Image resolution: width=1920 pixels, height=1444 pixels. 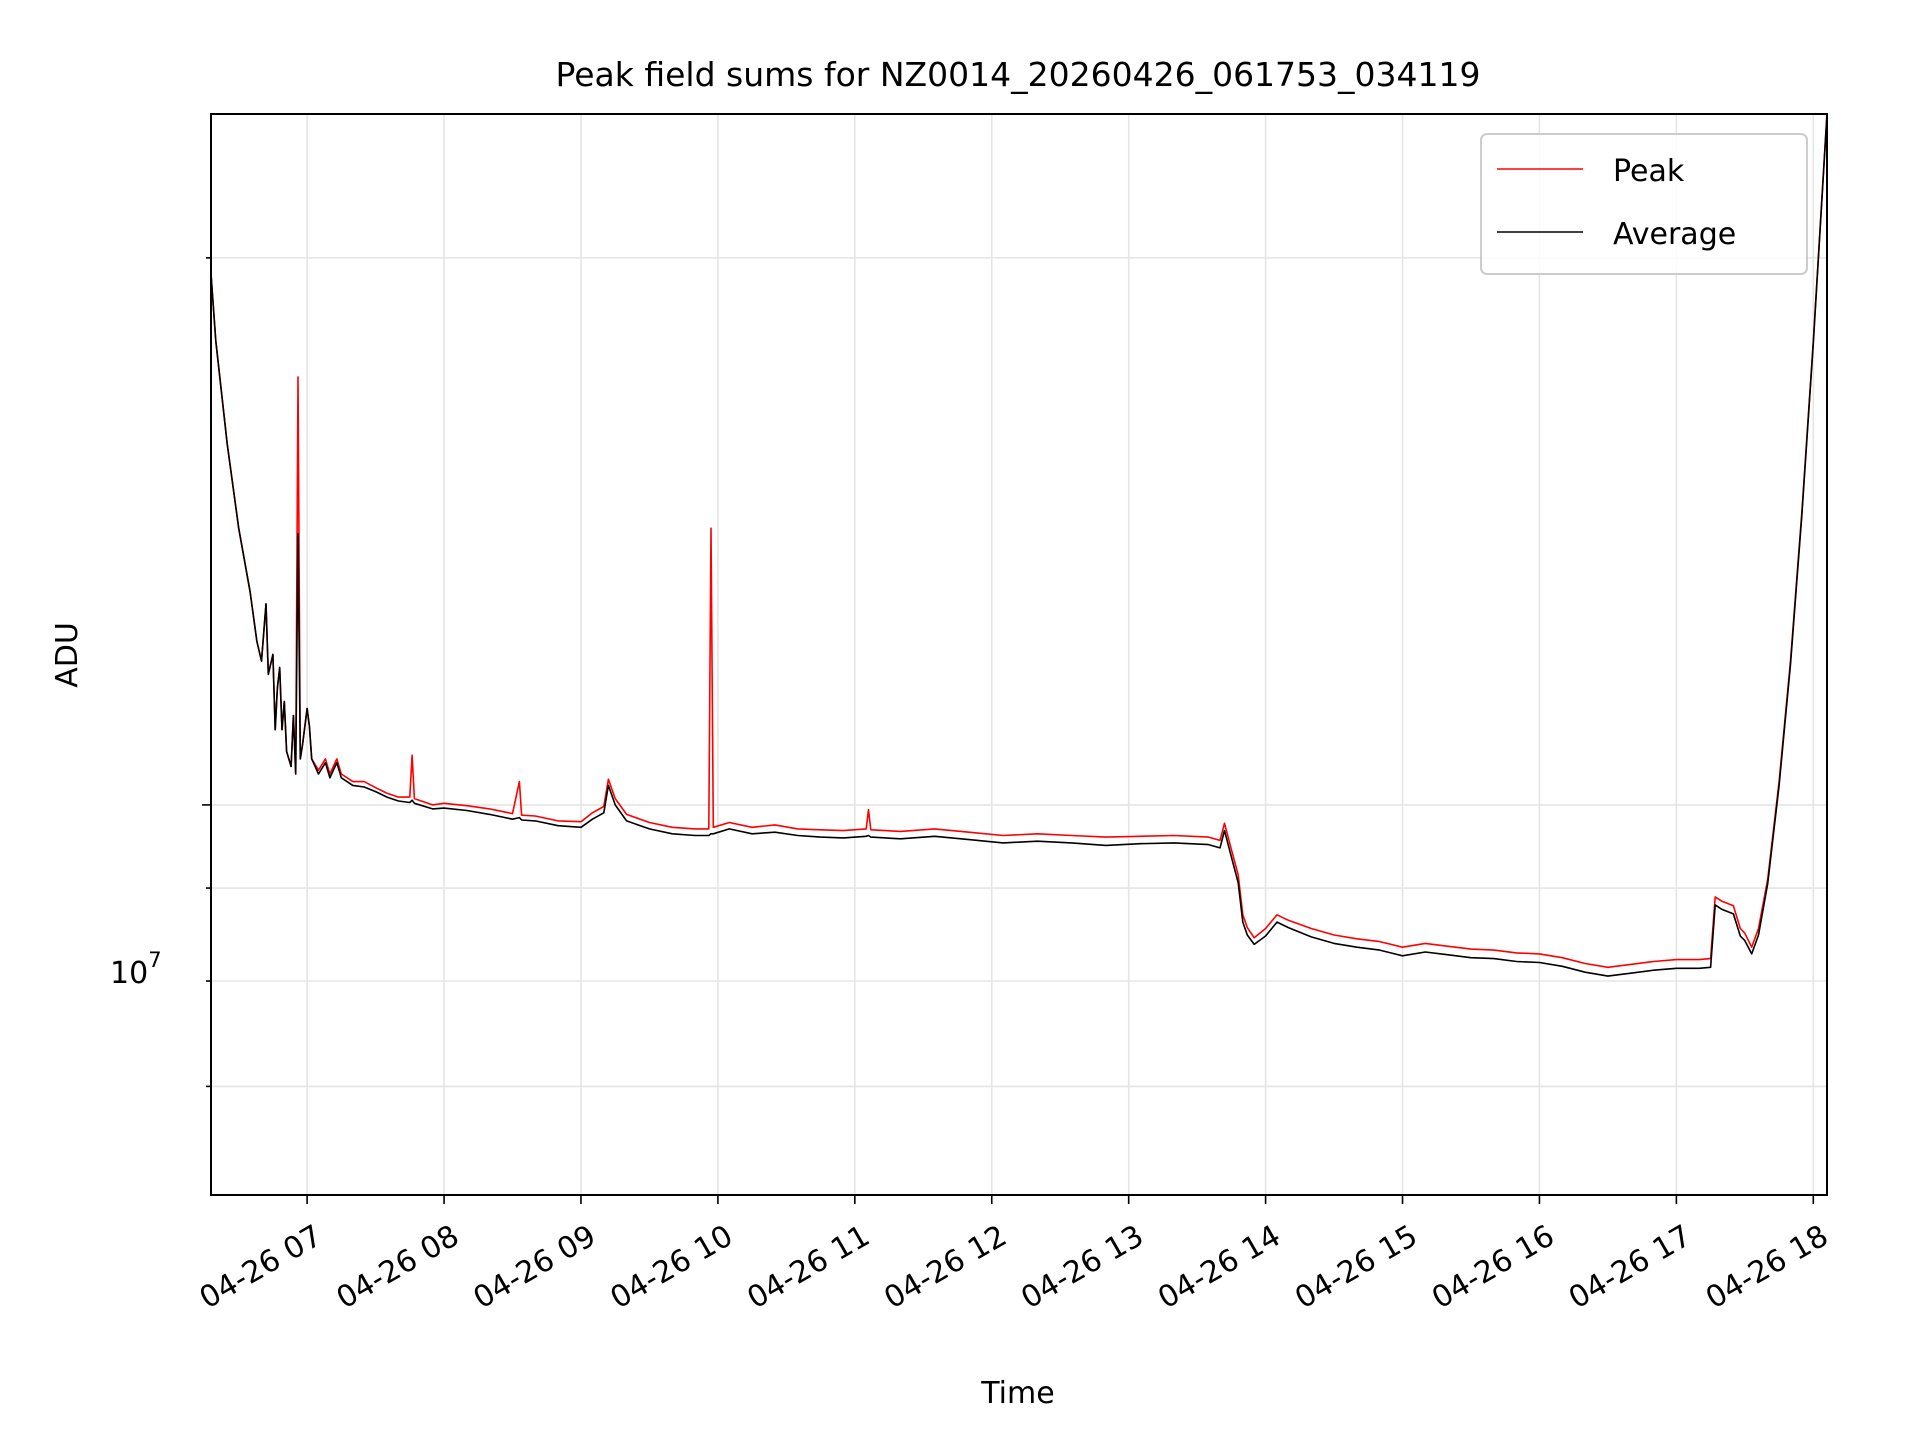 What do you see at coordinates (1674, 234) in the screenshot?
I see `legend-average-label: Average` at bounding box center [1674, 234].